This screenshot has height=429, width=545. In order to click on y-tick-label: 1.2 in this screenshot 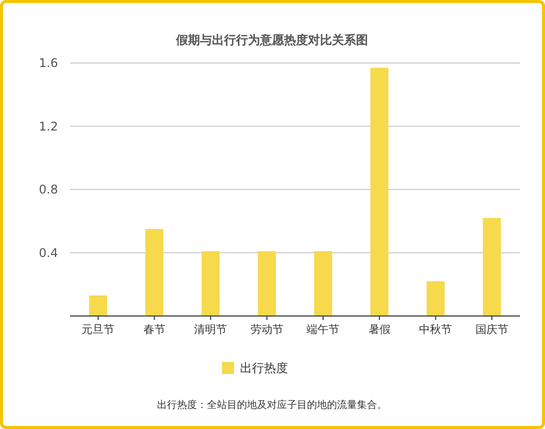, I will do `click(48, 126)`.